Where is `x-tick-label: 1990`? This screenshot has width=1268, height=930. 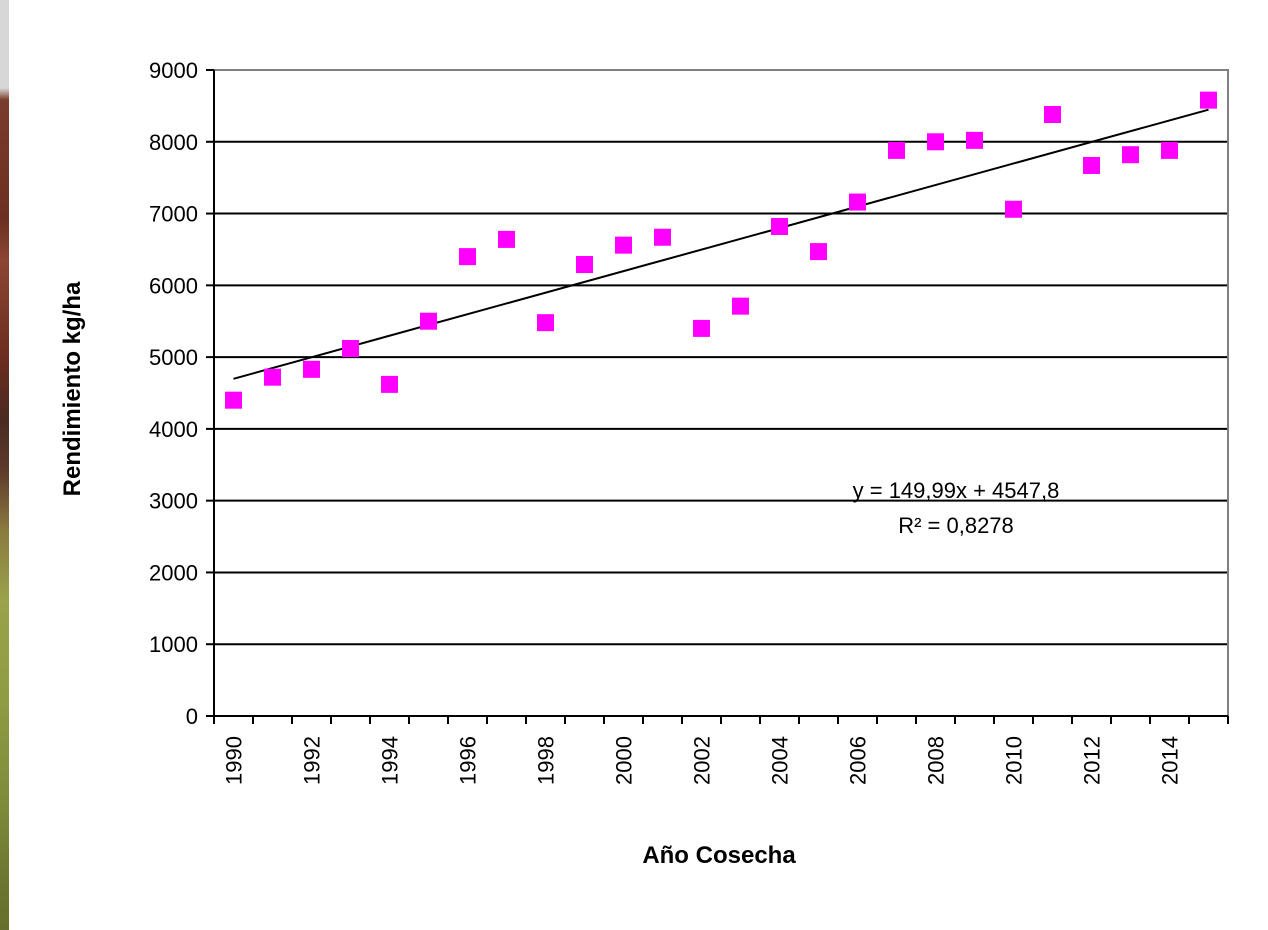
x-tick-label: 1990 is located at coordinates (234, 760).